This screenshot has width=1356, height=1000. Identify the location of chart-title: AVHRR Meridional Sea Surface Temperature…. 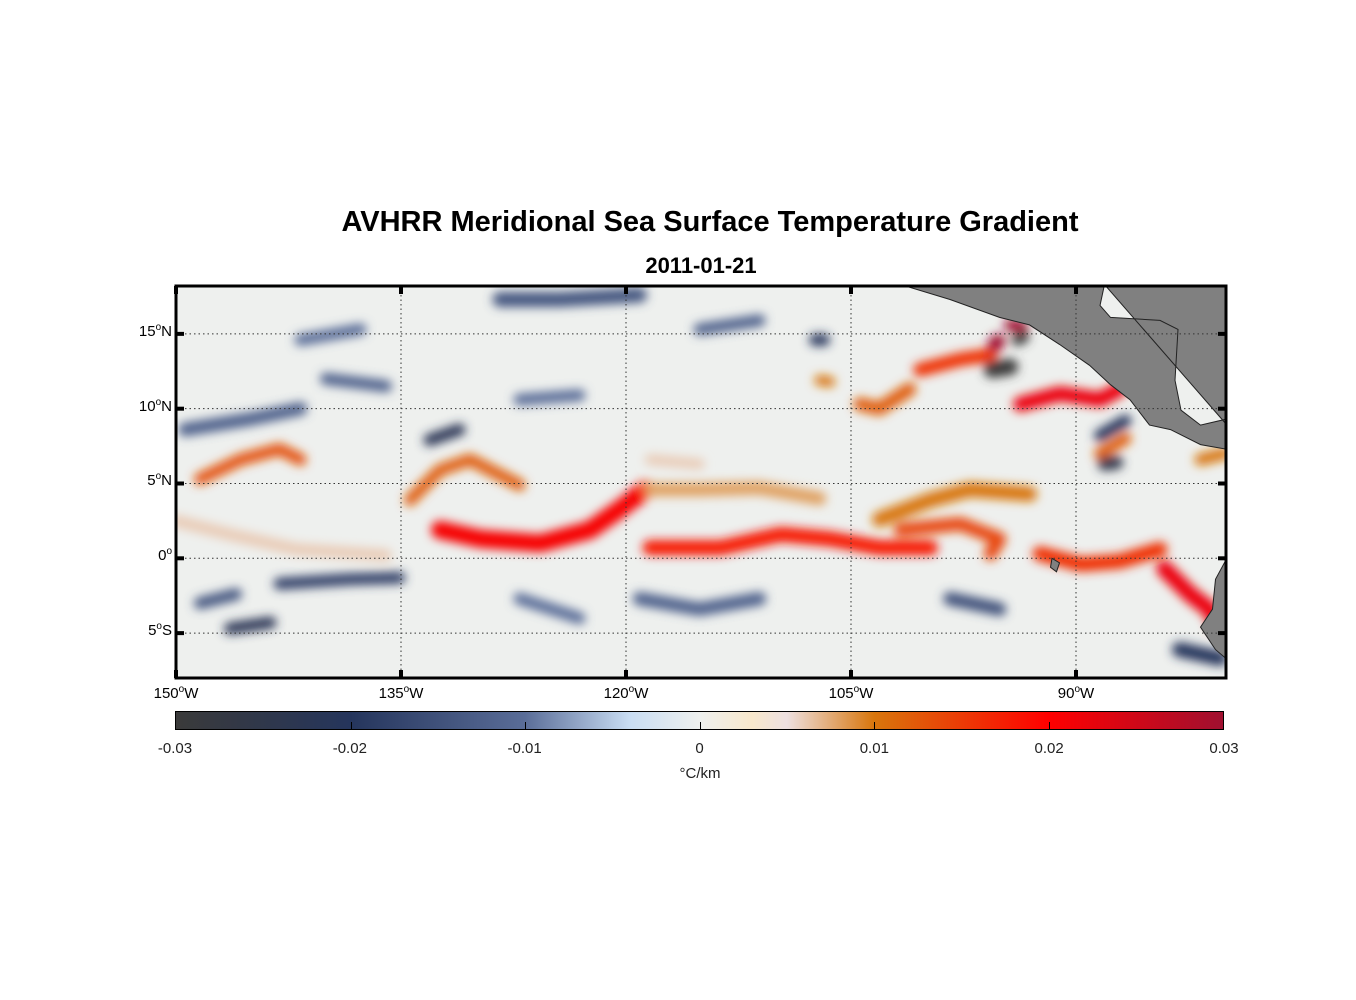
(710, 222).